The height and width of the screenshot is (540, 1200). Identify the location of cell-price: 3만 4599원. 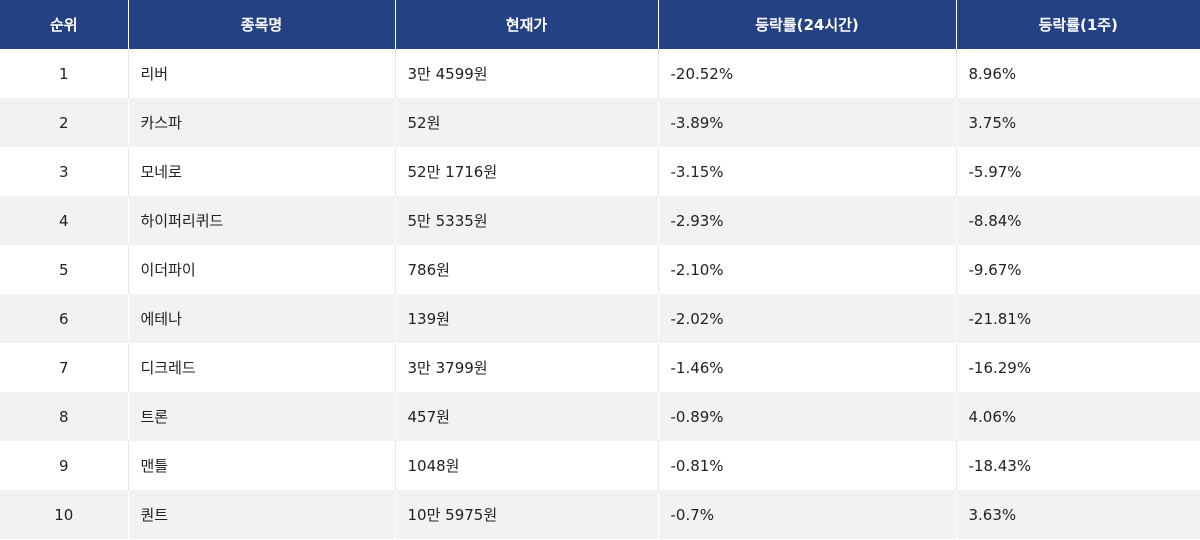
(527, 73).